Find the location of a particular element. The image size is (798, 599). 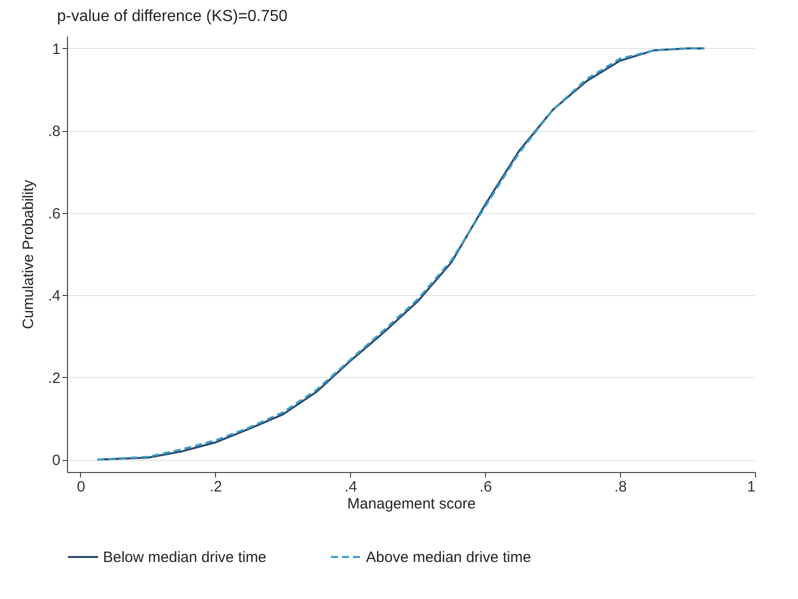

x-tick-label: 1 is located at coordinates (751, 487).